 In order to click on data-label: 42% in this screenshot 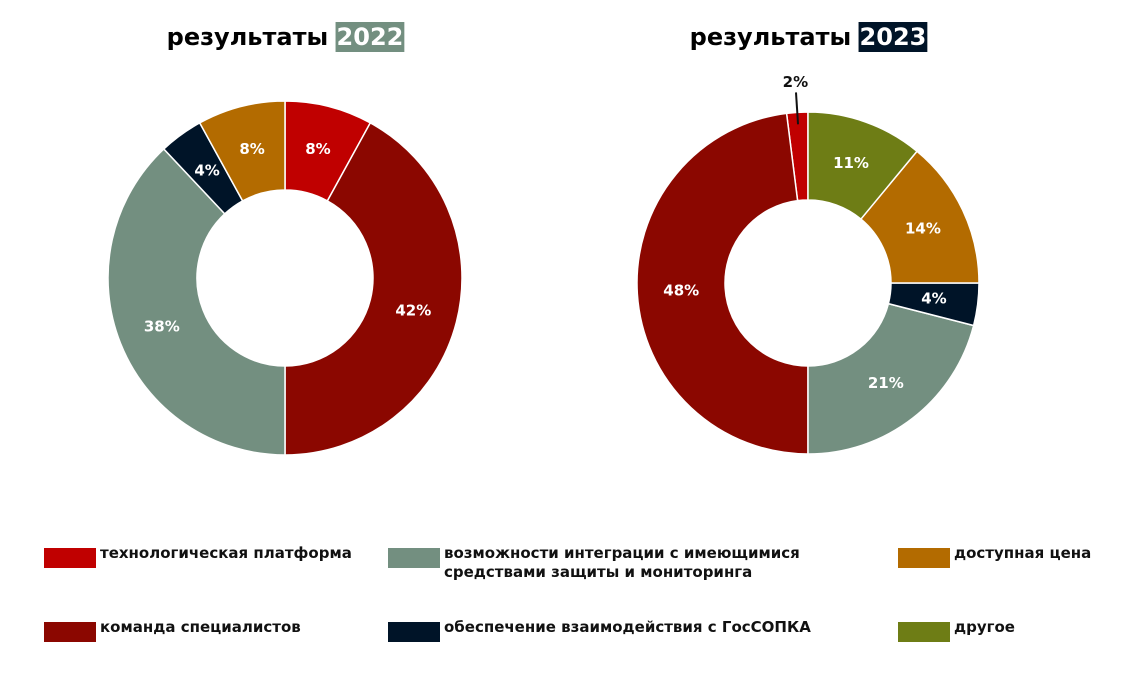, I will do `click(413, 310)`.